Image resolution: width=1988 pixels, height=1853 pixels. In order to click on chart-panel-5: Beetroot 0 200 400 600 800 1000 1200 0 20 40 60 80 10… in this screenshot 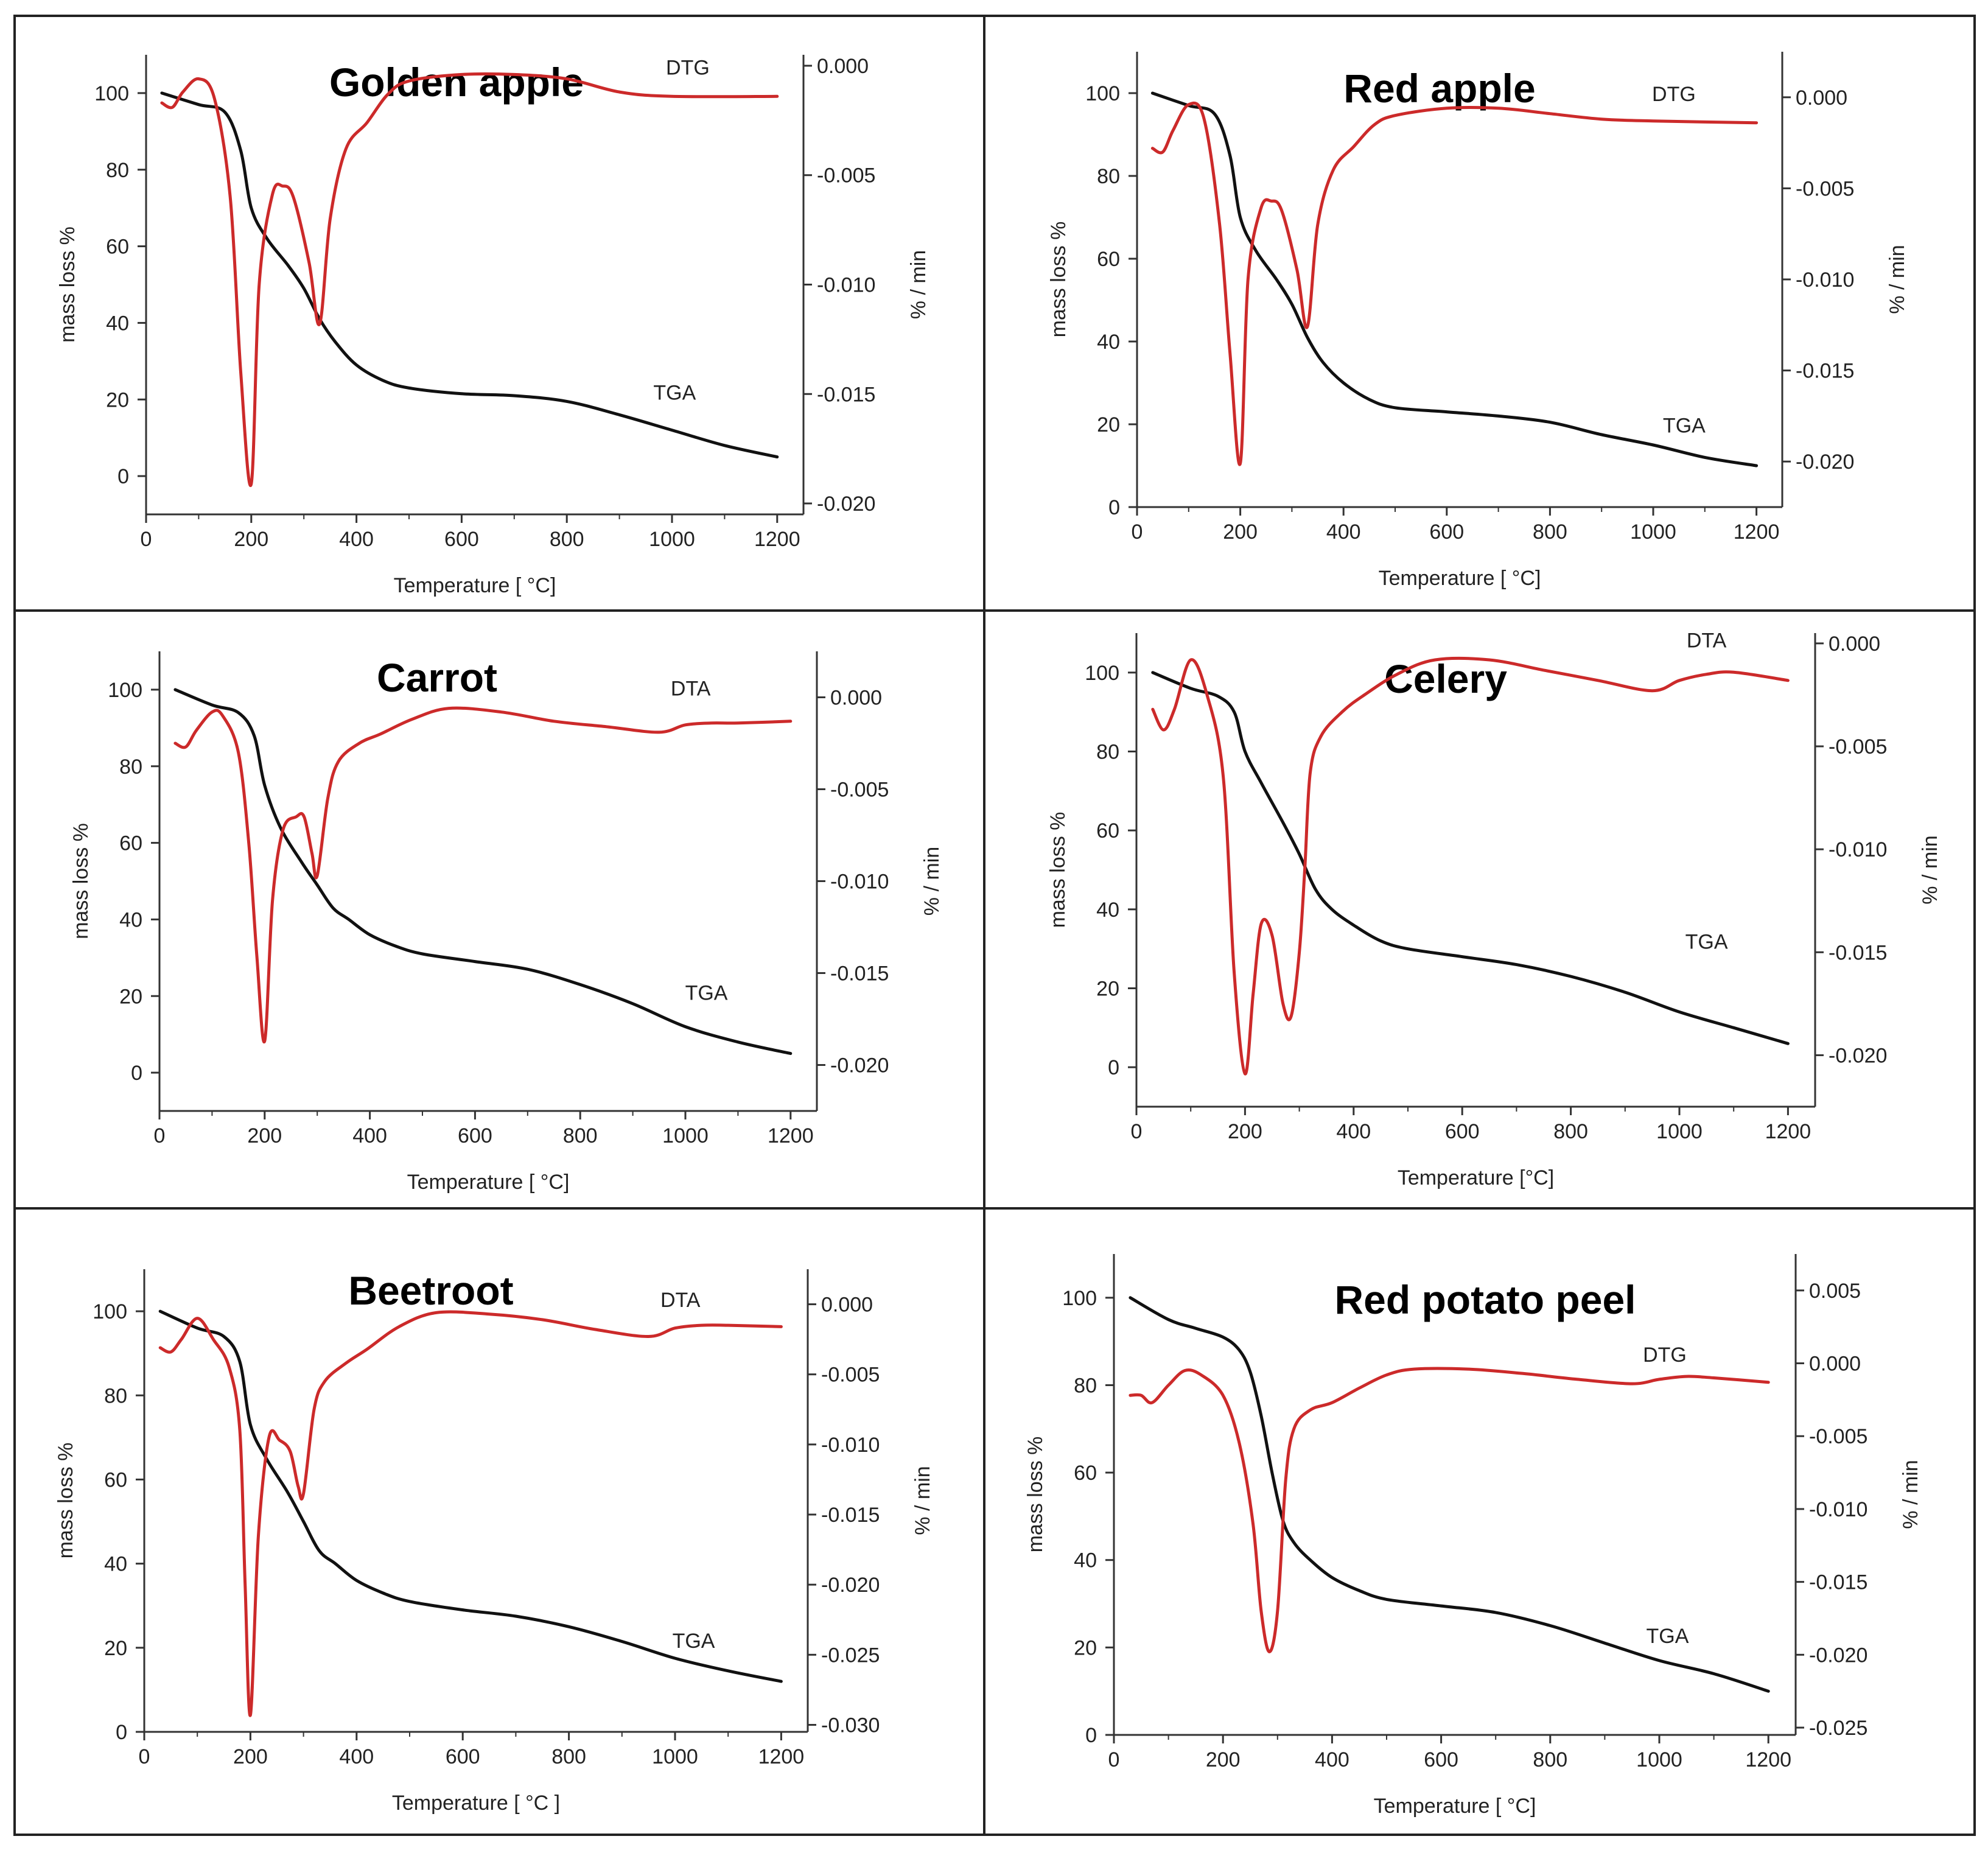, I will do `click(494, 1542)`.